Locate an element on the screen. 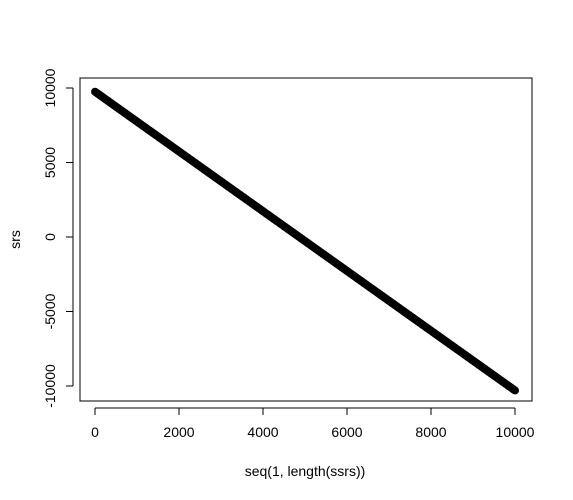 Image resolution: width=573 pixels, height=500 pixels. x-axis: 0 2000 4000 6000 8000 10000 is located at coordinates (313, 423).